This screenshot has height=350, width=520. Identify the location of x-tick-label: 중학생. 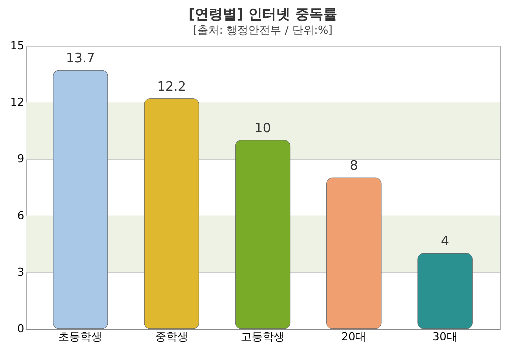
(171, 337).